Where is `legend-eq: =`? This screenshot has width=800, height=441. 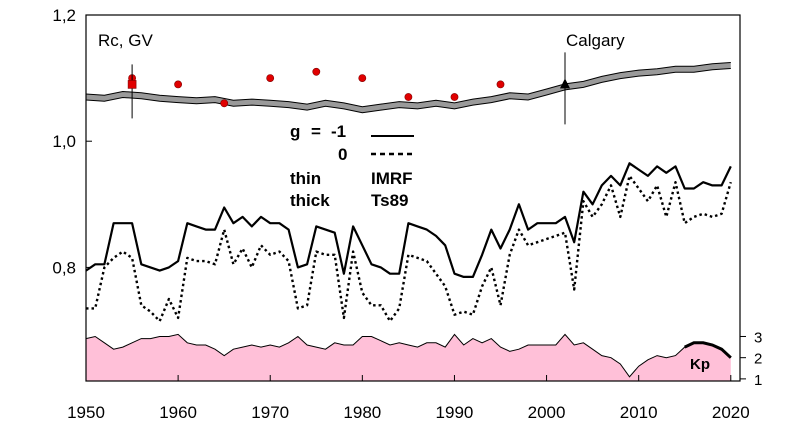
legend-eq: = is located at coordinates (316, 131).